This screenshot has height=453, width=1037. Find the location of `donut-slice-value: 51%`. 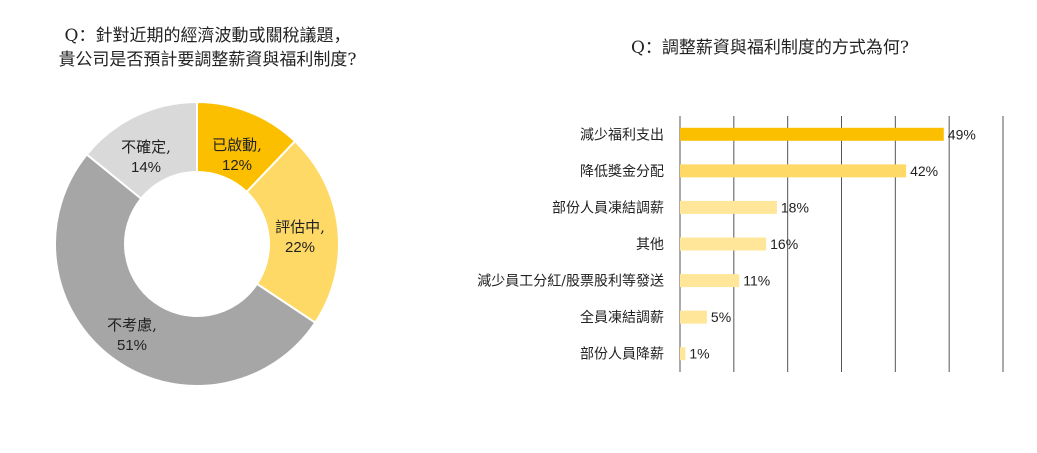

donut-slice-value: 51% is located at coordinates (132, 345).